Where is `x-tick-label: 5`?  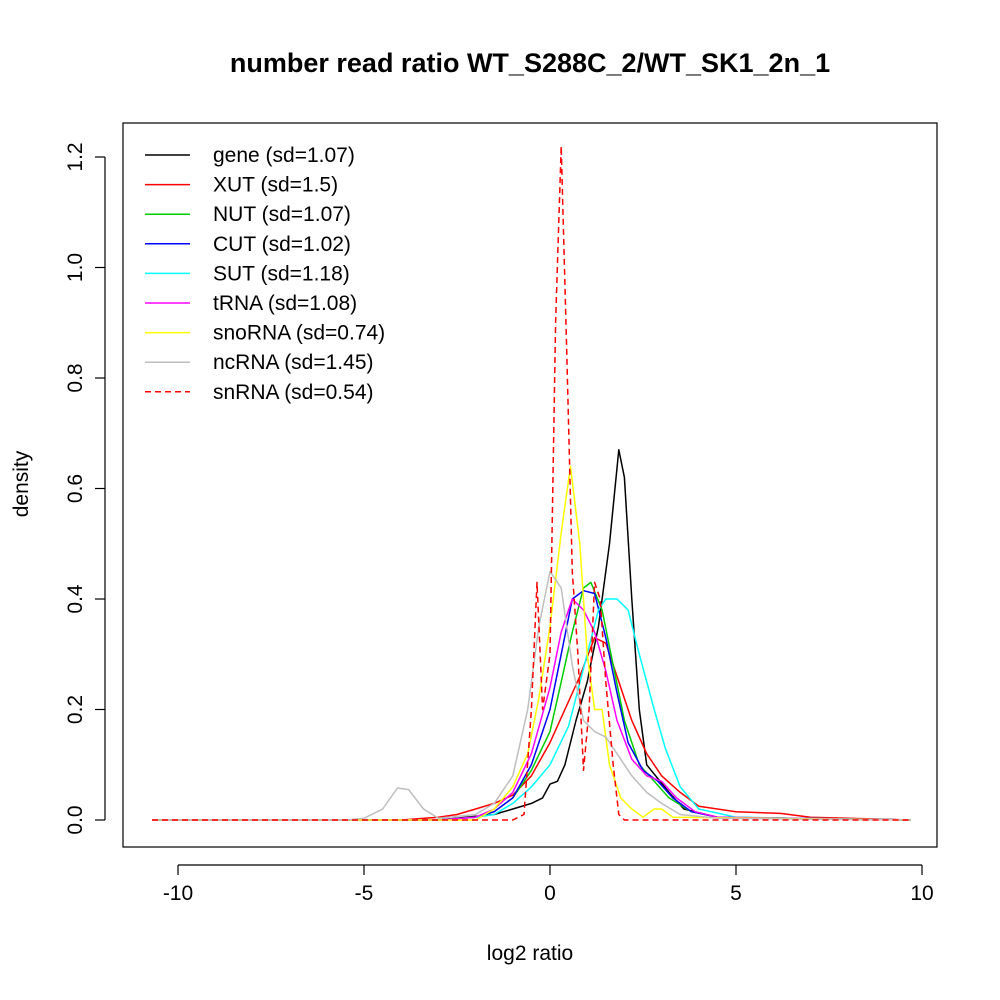
x-tick-label: 5 is located at coordinates (736, 893).